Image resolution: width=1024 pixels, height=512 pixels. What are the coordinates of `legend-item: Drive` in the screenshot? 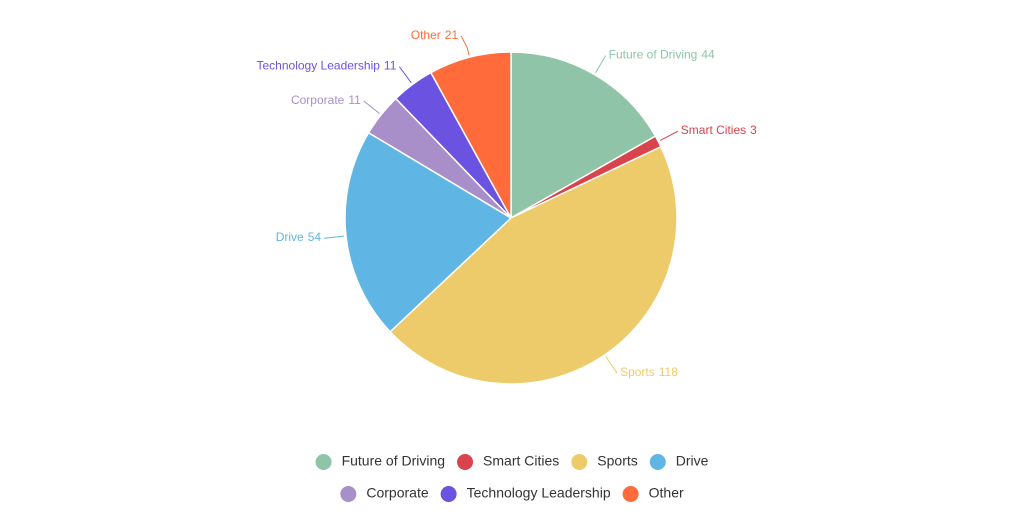 It's located at (679, 461).